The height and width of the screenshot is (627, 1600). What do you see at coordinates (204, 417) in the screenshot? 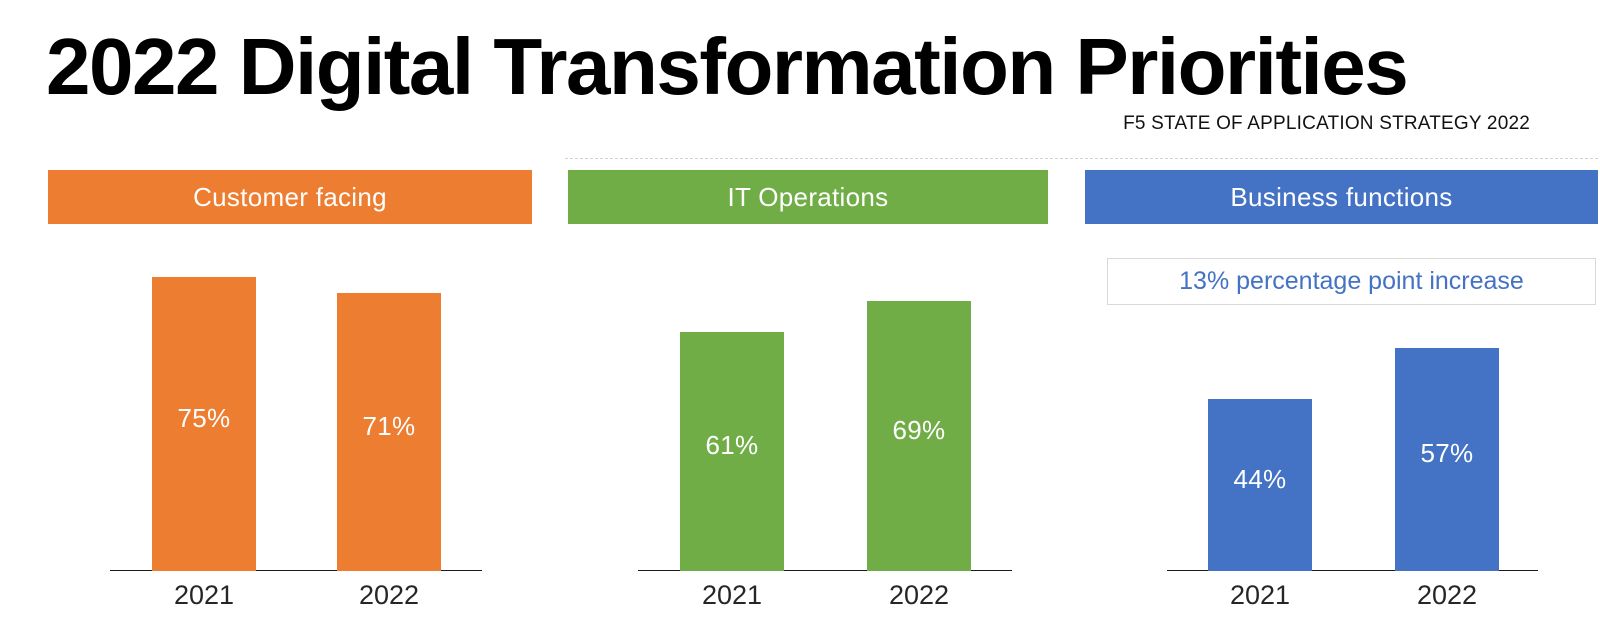
I see `bar-value-label: 75%` at bounding box center [204, 417].